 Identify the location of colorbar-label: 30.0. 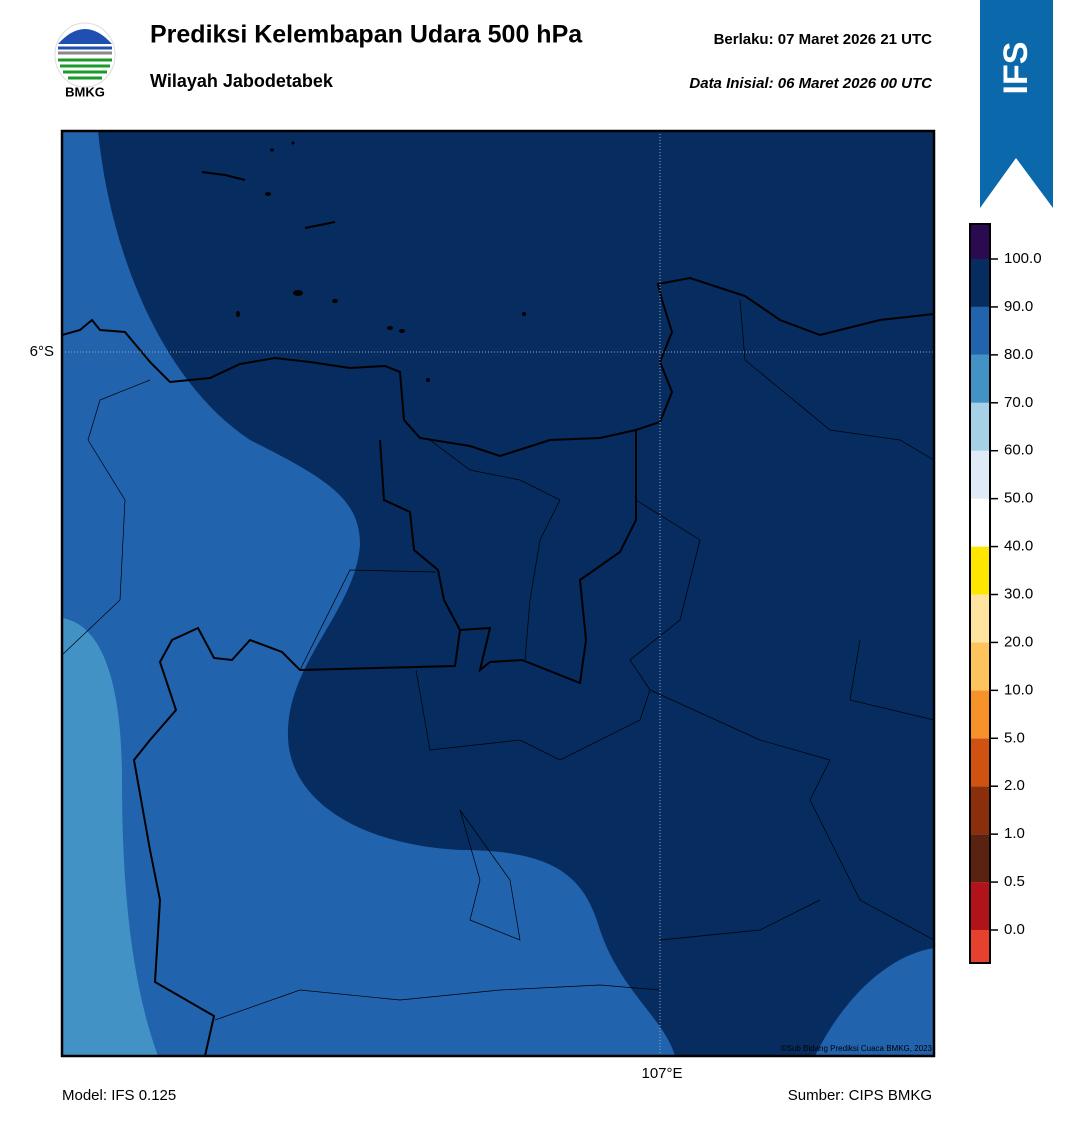
(1018, 593).